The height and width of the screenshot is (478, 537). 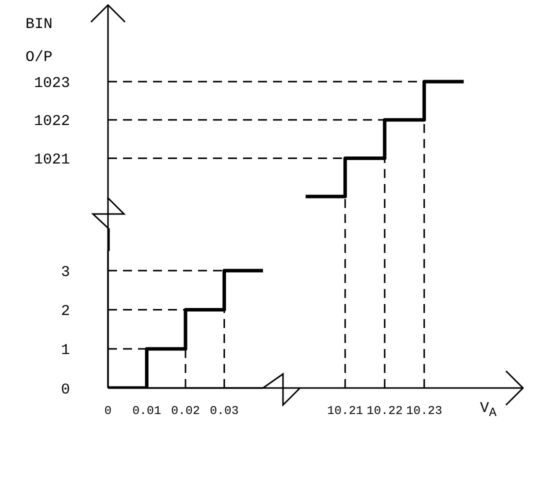 I want to click on x-tick-label: 10.22, so click(x=384, y=411).